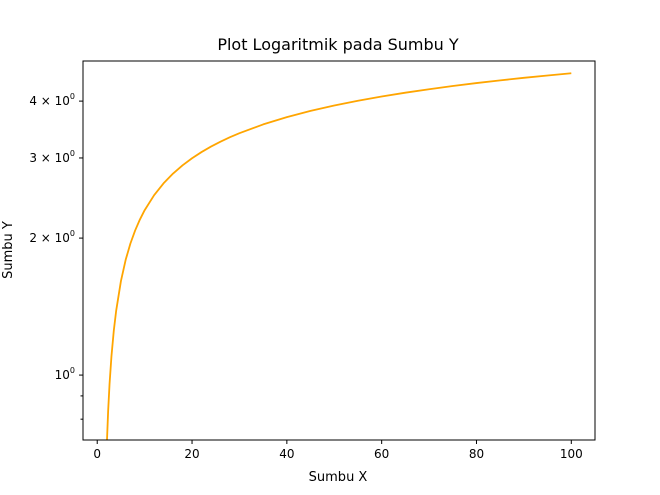  I want to click on x-axis: 0 20 40 60 80 100, so click(338, 450).